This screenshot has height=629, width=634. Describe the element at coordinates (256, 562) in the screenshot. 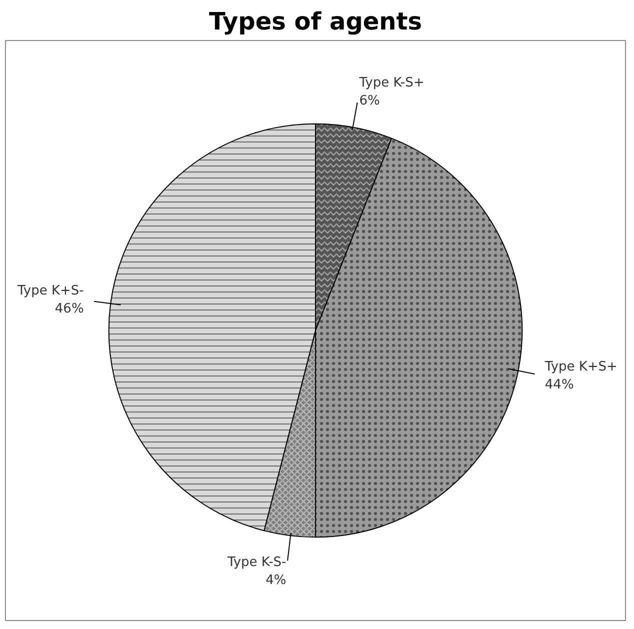

I see `slice-label: Type K-S-` at that location.